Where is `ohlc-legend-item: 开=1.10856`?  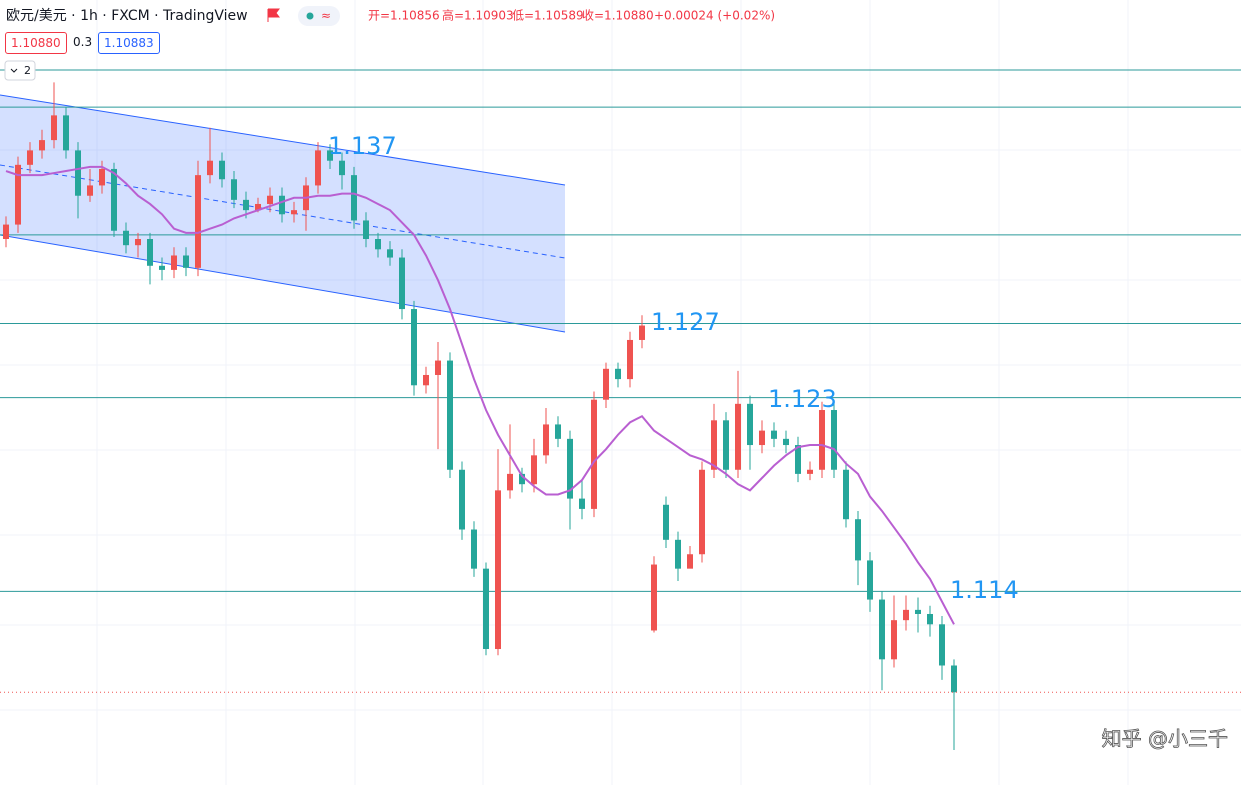
ohlc-legend-item: 开=1.10856 is located at coordinates (404, 16).